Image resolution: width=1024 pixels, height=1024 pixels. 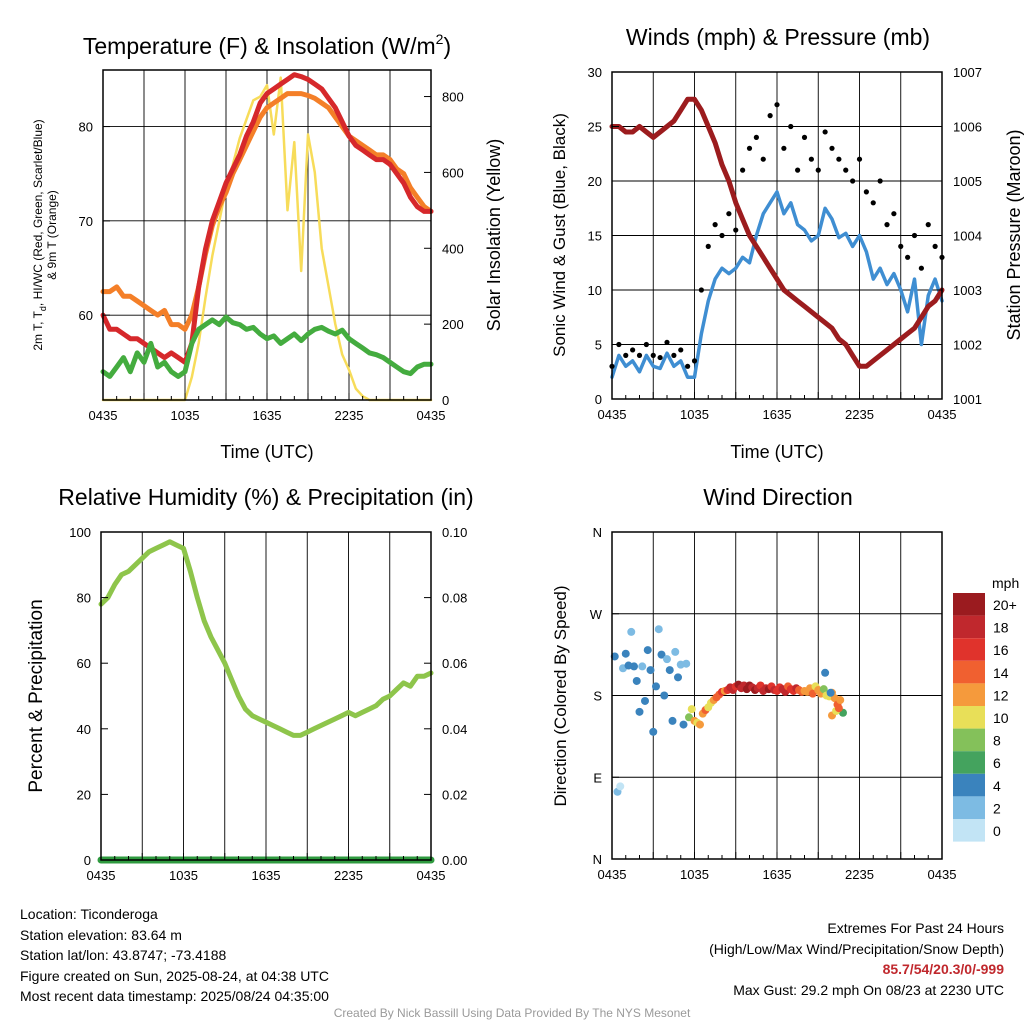 I want to click on legend-label: 18, so click(x=1001, y=628).